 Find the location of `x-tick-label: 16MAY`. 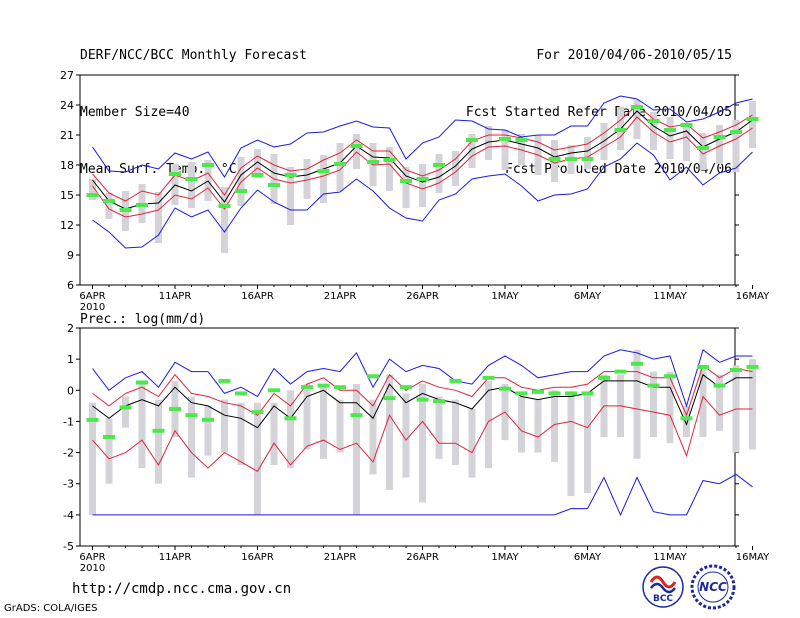

x-tick-label: 16MAY is located at coordinates (753, 296).